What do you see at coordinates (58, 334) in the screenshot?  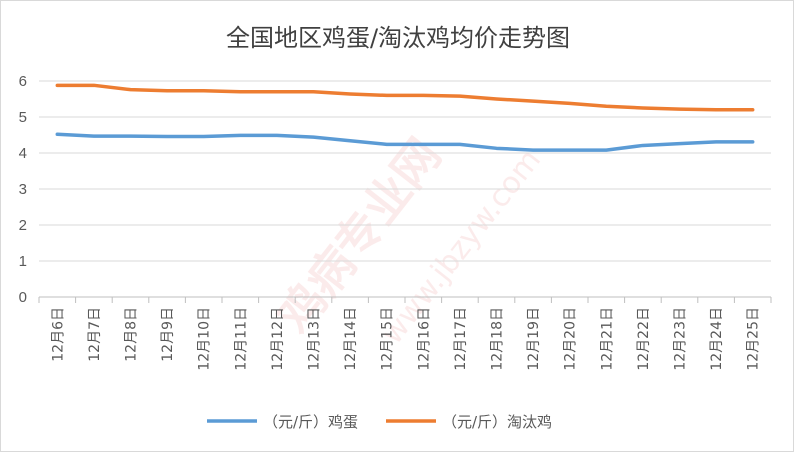 I see `x-tick-label: 12月6日` at bounding box center [58, 334].